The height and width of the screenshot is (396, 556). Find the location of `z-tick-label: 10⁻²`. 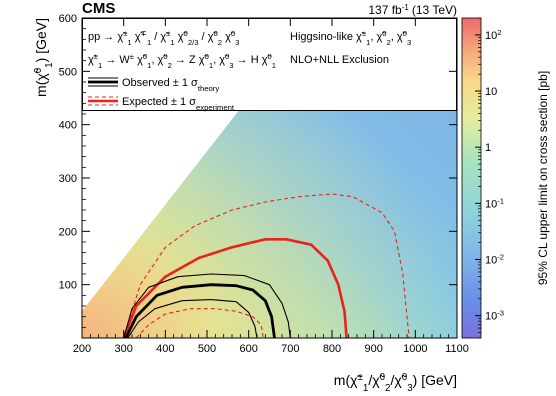

z-tick-label: 10⁻² is located at coordinates (494, 259).